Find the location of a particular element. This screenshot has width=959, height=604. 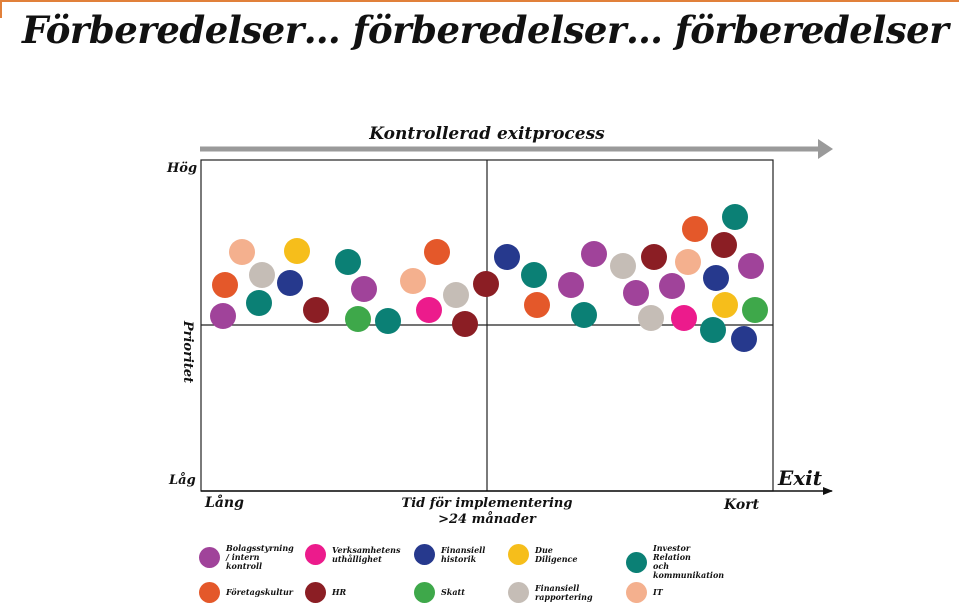

legend-label: Bolagsstyrning / intern kontroll is located at coordinates (260, 557).